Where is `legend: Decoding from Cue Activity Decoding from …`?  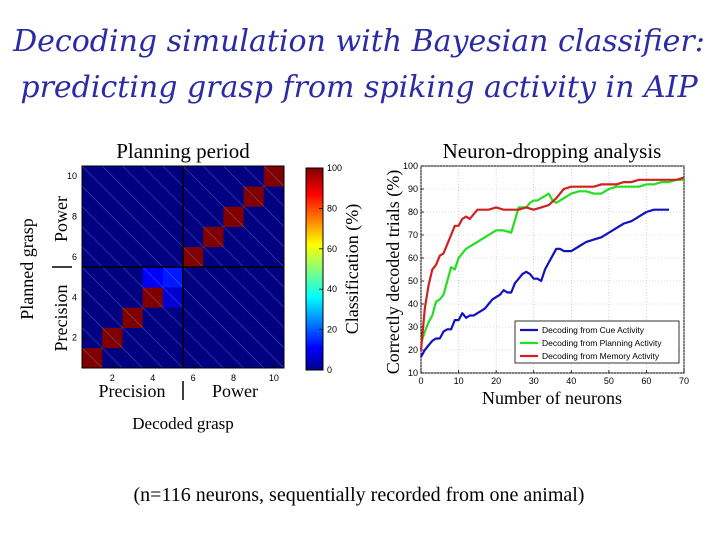 legend: Decoding from Cue Activity Decoding from … is located at coordinates (597, 342).